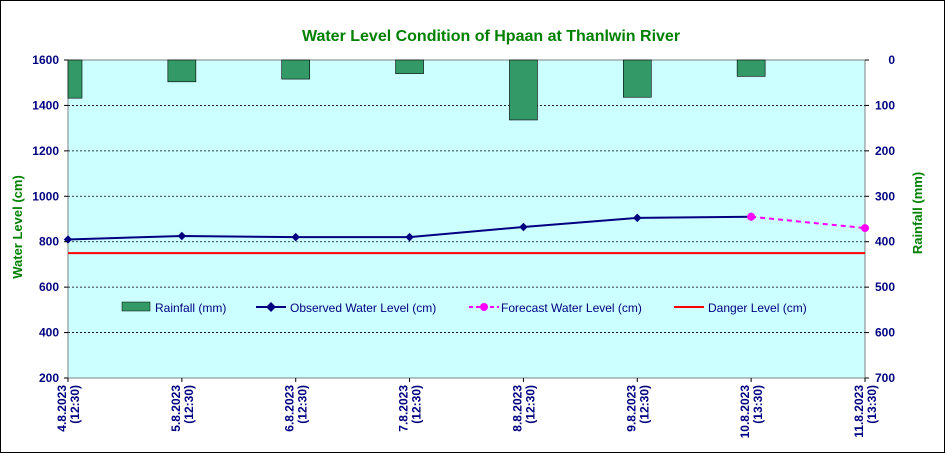 This screenshot has width=945, height=453. Describe the element at coordinates (45, 196) in the screenshot. I see `y-left-tick-label: 1000` at that location.